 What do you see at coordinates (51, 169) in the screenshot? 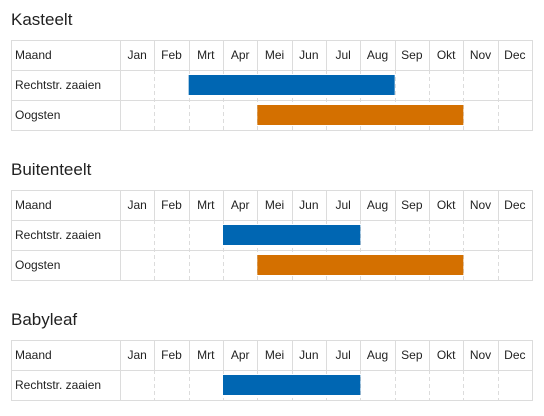
I see `section-title: Buitenteelt` at bounding box center [51, 169].